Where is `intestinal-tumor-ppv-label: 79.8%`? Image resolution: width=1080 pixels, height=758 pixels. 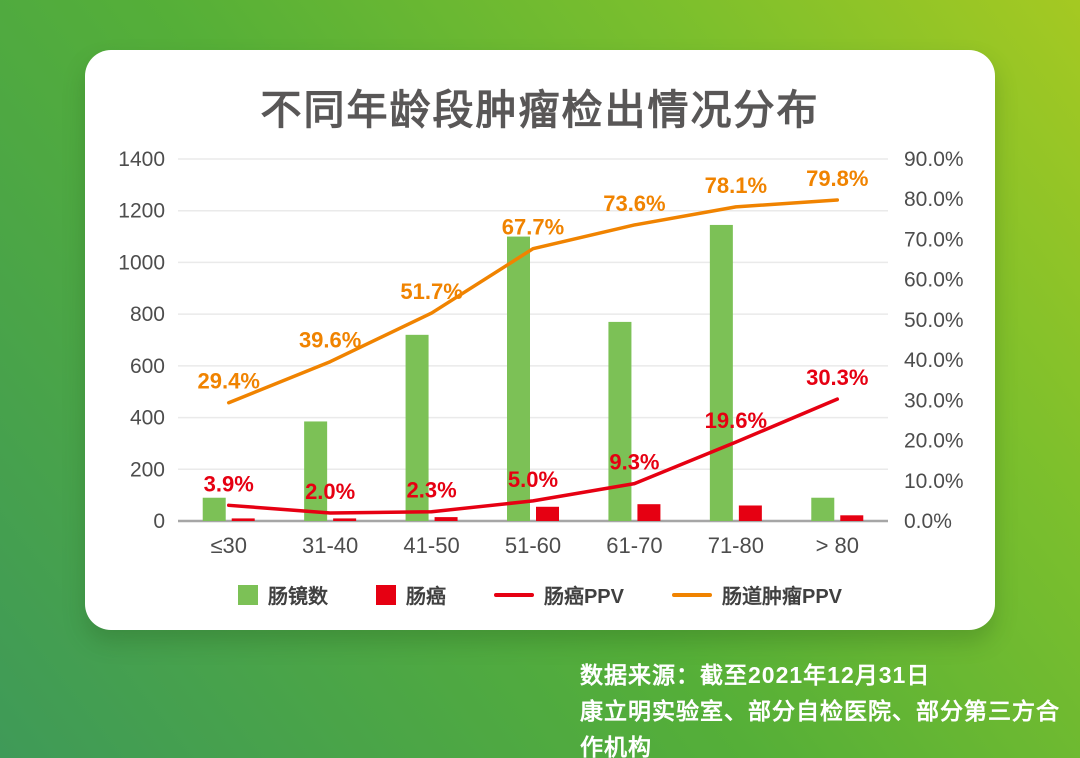 intestinal-tumor-ppv-label: 79.8% is located at coordinates (837, 178).